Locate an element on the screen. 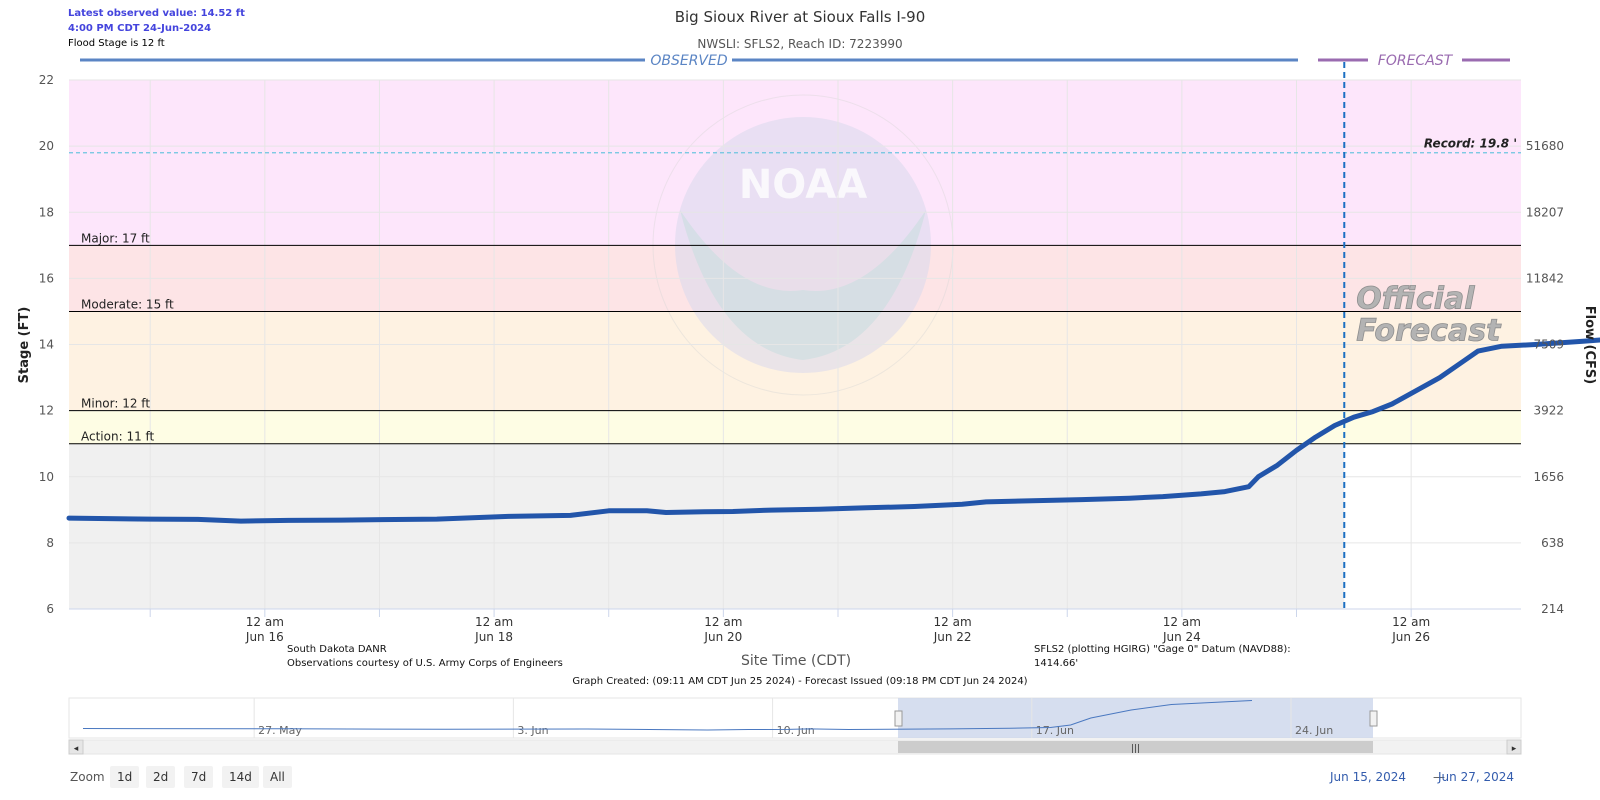 The width and height of the screenshot is (1600, 800). section-headers: OBSERVED FORECAST is located at coordinates (795, 61).